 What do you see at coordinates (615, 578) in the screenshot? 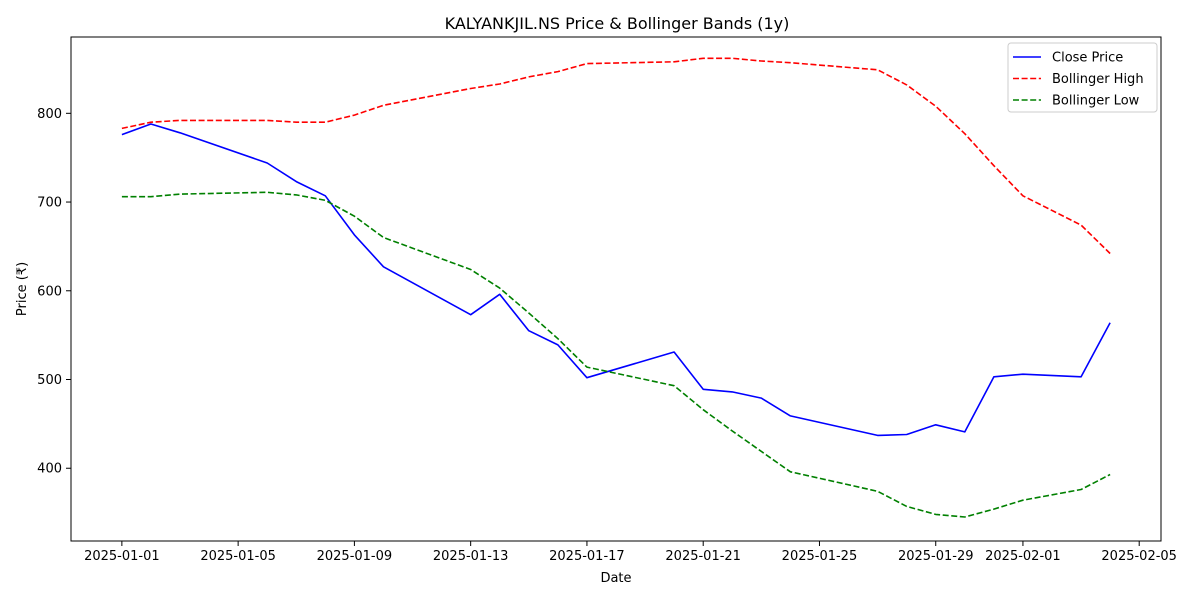
I see `x-axis-label: Date` at bounding box center [615, 578].